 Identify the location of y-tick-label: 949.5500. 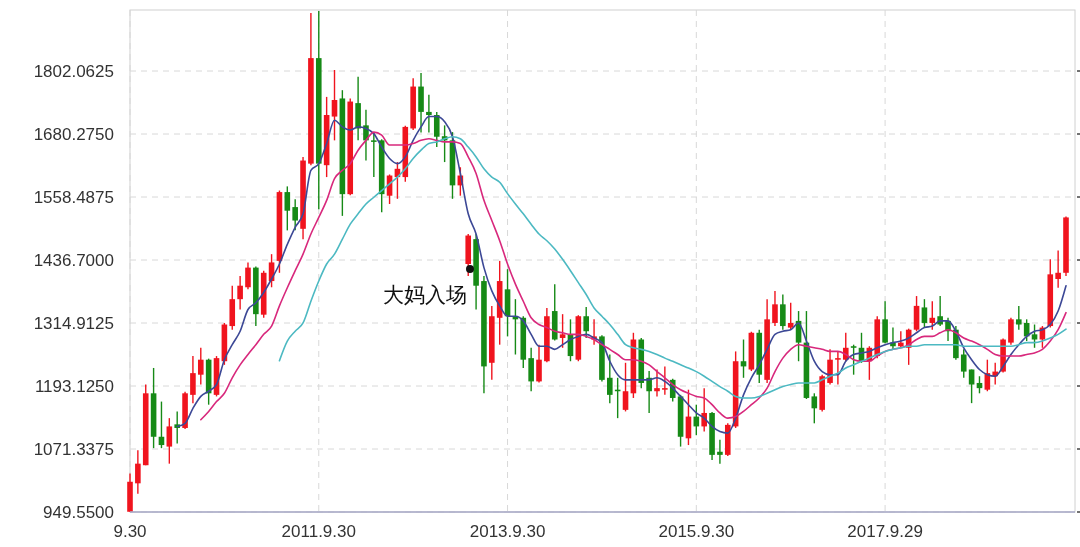
(78, 512).